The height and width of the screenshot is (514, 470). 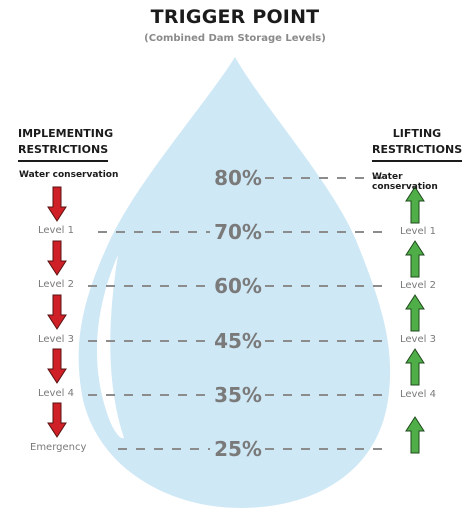 I want to click on right-level-label: Level 3, so click(x=418, y=339).